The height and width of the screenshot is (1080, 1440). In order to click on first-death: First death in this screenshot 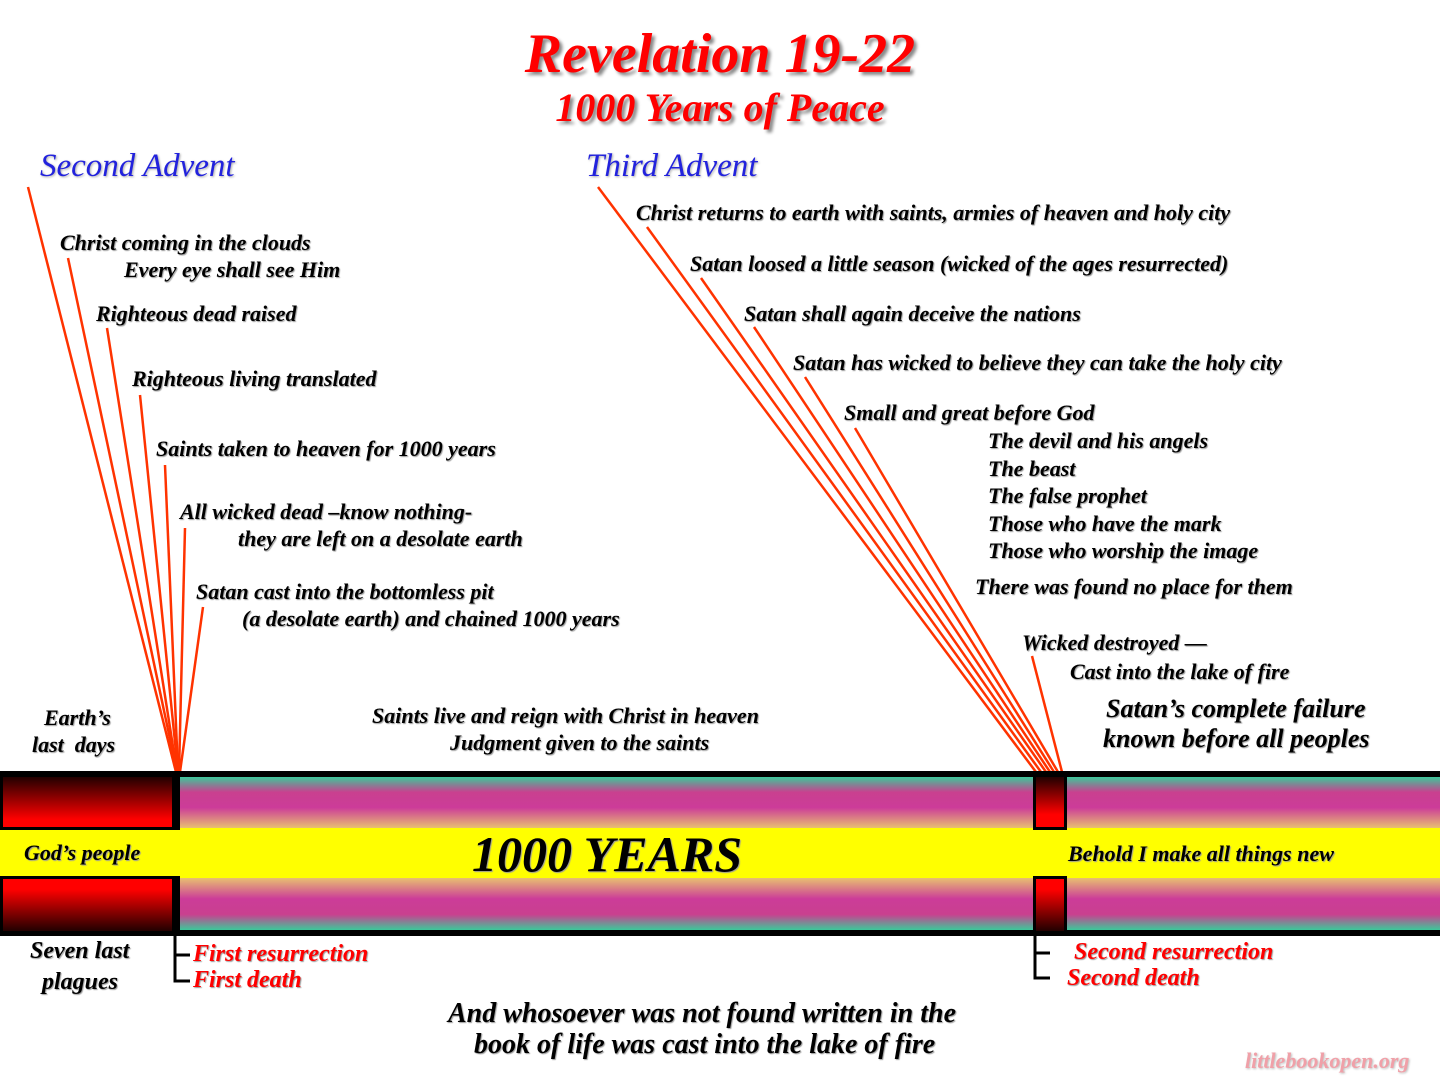, I will do `click(247, 980)`.